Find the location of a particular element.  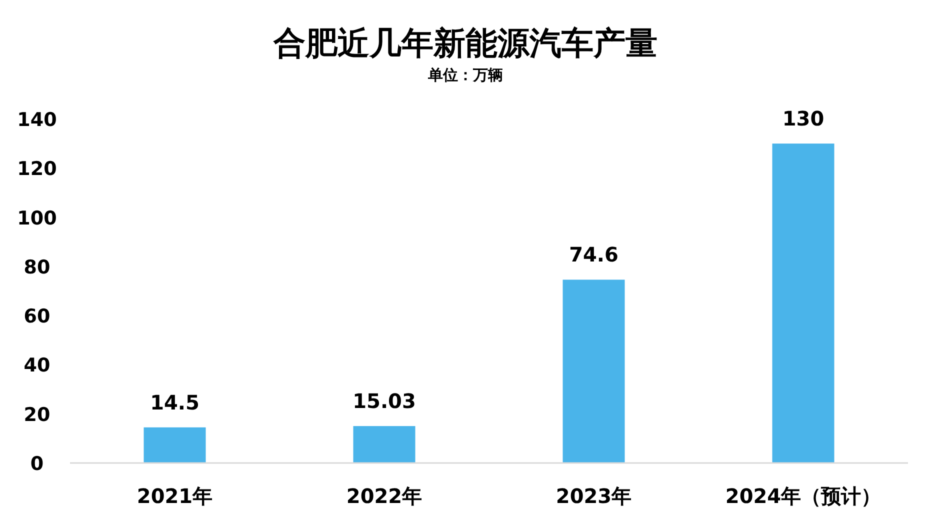

x-tick-label: 2023年 is located at coordinates (594, 496).